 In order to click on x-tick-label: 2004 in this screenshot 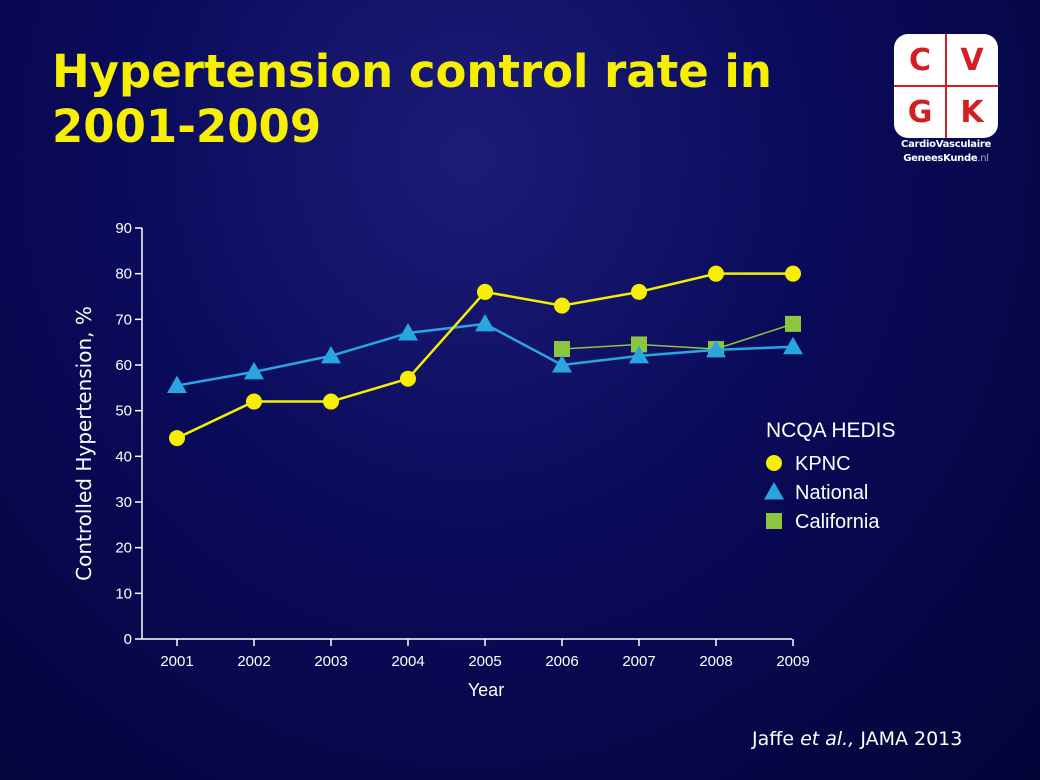, I will do `click(407, 661)`.